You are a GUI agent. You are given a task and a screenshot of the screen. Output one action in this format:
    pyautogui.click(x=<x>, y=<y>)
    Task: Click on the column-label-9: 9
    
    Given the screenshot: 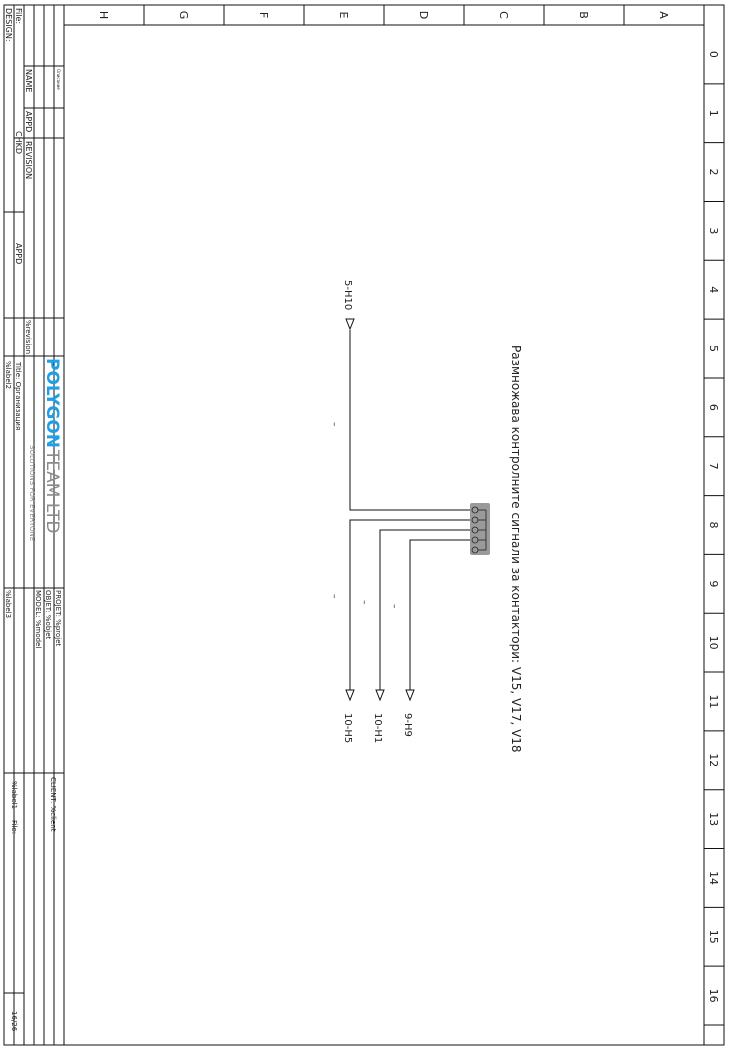 What is the action you would take?
    pyautogui.click(x=713, y=583)
    